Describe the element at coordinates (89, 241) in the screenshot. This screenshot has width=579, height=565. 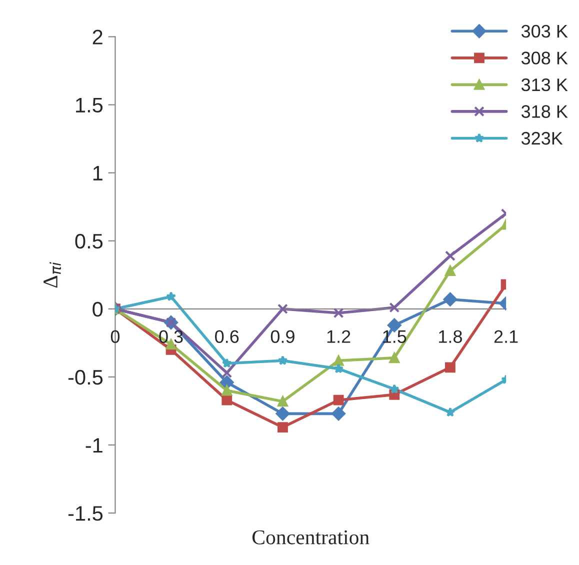
I see `y-tick-label: 0.5` at that location.